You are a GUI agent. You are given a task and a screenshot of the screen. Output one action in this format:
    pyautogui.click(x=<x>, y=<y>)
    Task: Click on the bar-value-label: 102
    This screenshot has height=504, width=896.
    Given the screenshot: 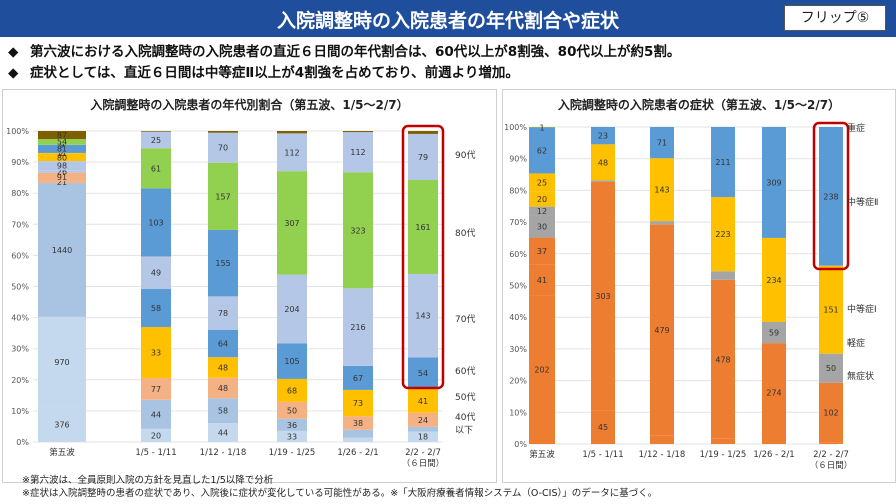 What is the action you would take?
    pyautogui.click(x=830, y=413)
    